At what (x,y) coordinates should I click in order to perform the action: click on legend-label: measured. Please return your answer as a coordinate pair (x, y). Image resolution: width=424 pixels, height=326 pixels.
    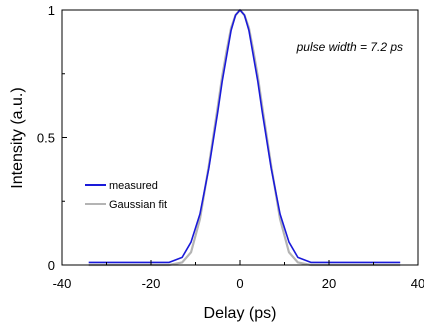
    Looking at the image, I should click on (133, 186).